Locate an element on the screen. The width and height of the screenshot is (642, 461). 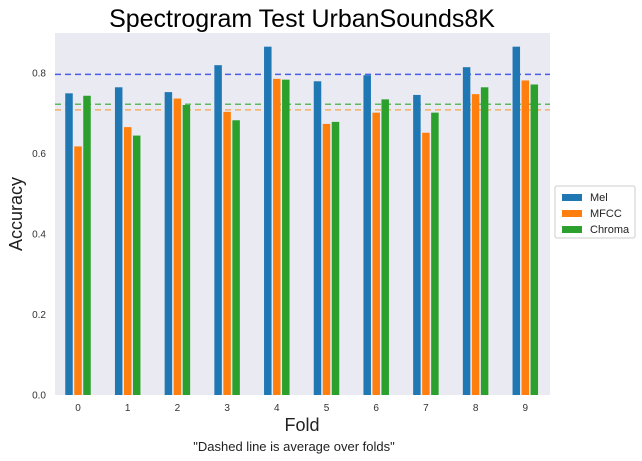
x-tick-label: 7 is located at coordinates (426, 408).